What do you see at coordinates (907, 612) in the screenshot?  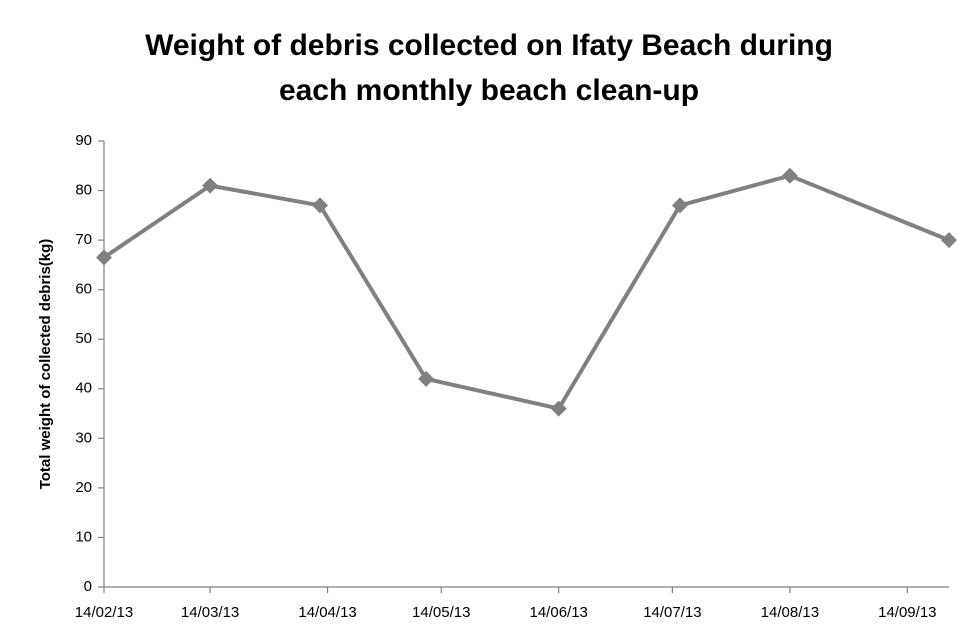 I see `x-tick-label: 14/09/13` at bounding box center [907, 612].